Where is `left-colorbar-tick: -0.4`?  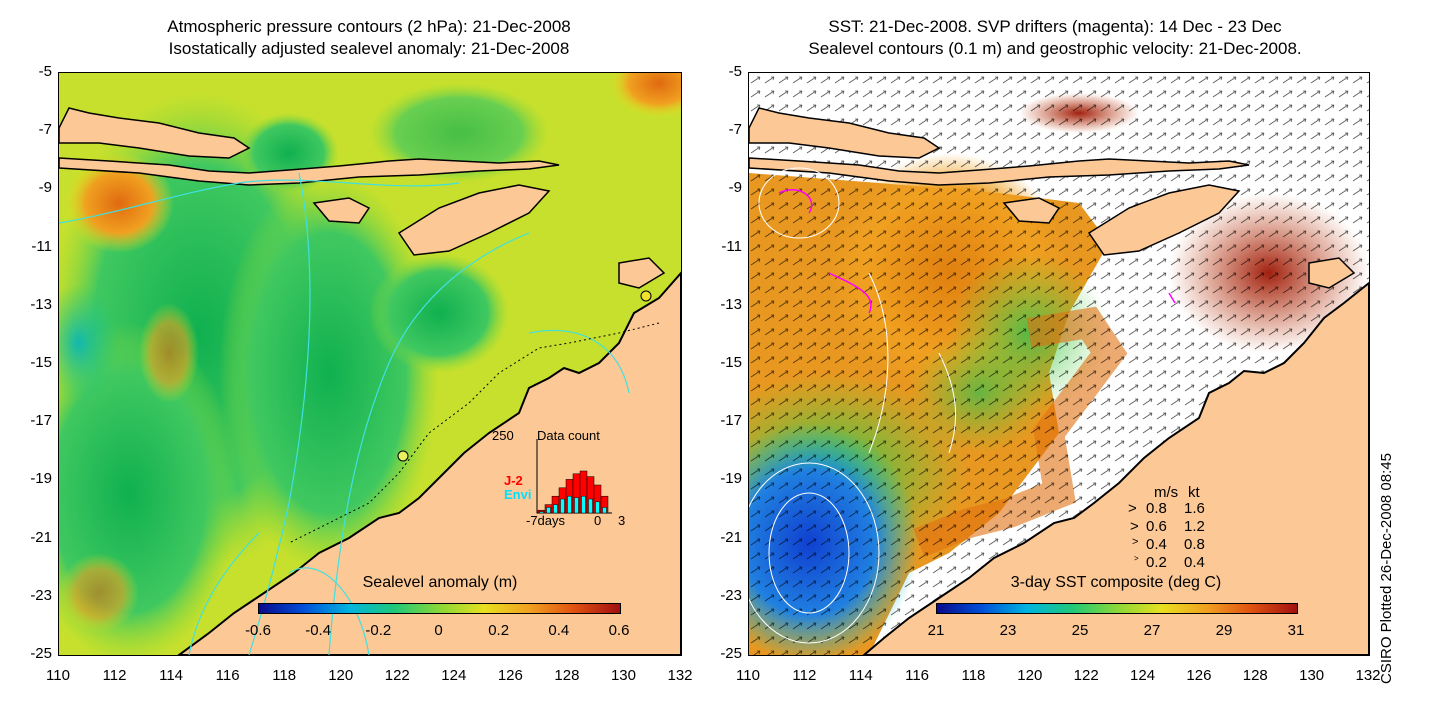
left-colorbar-tick: -0.4 is located at coordinates (318, 630).